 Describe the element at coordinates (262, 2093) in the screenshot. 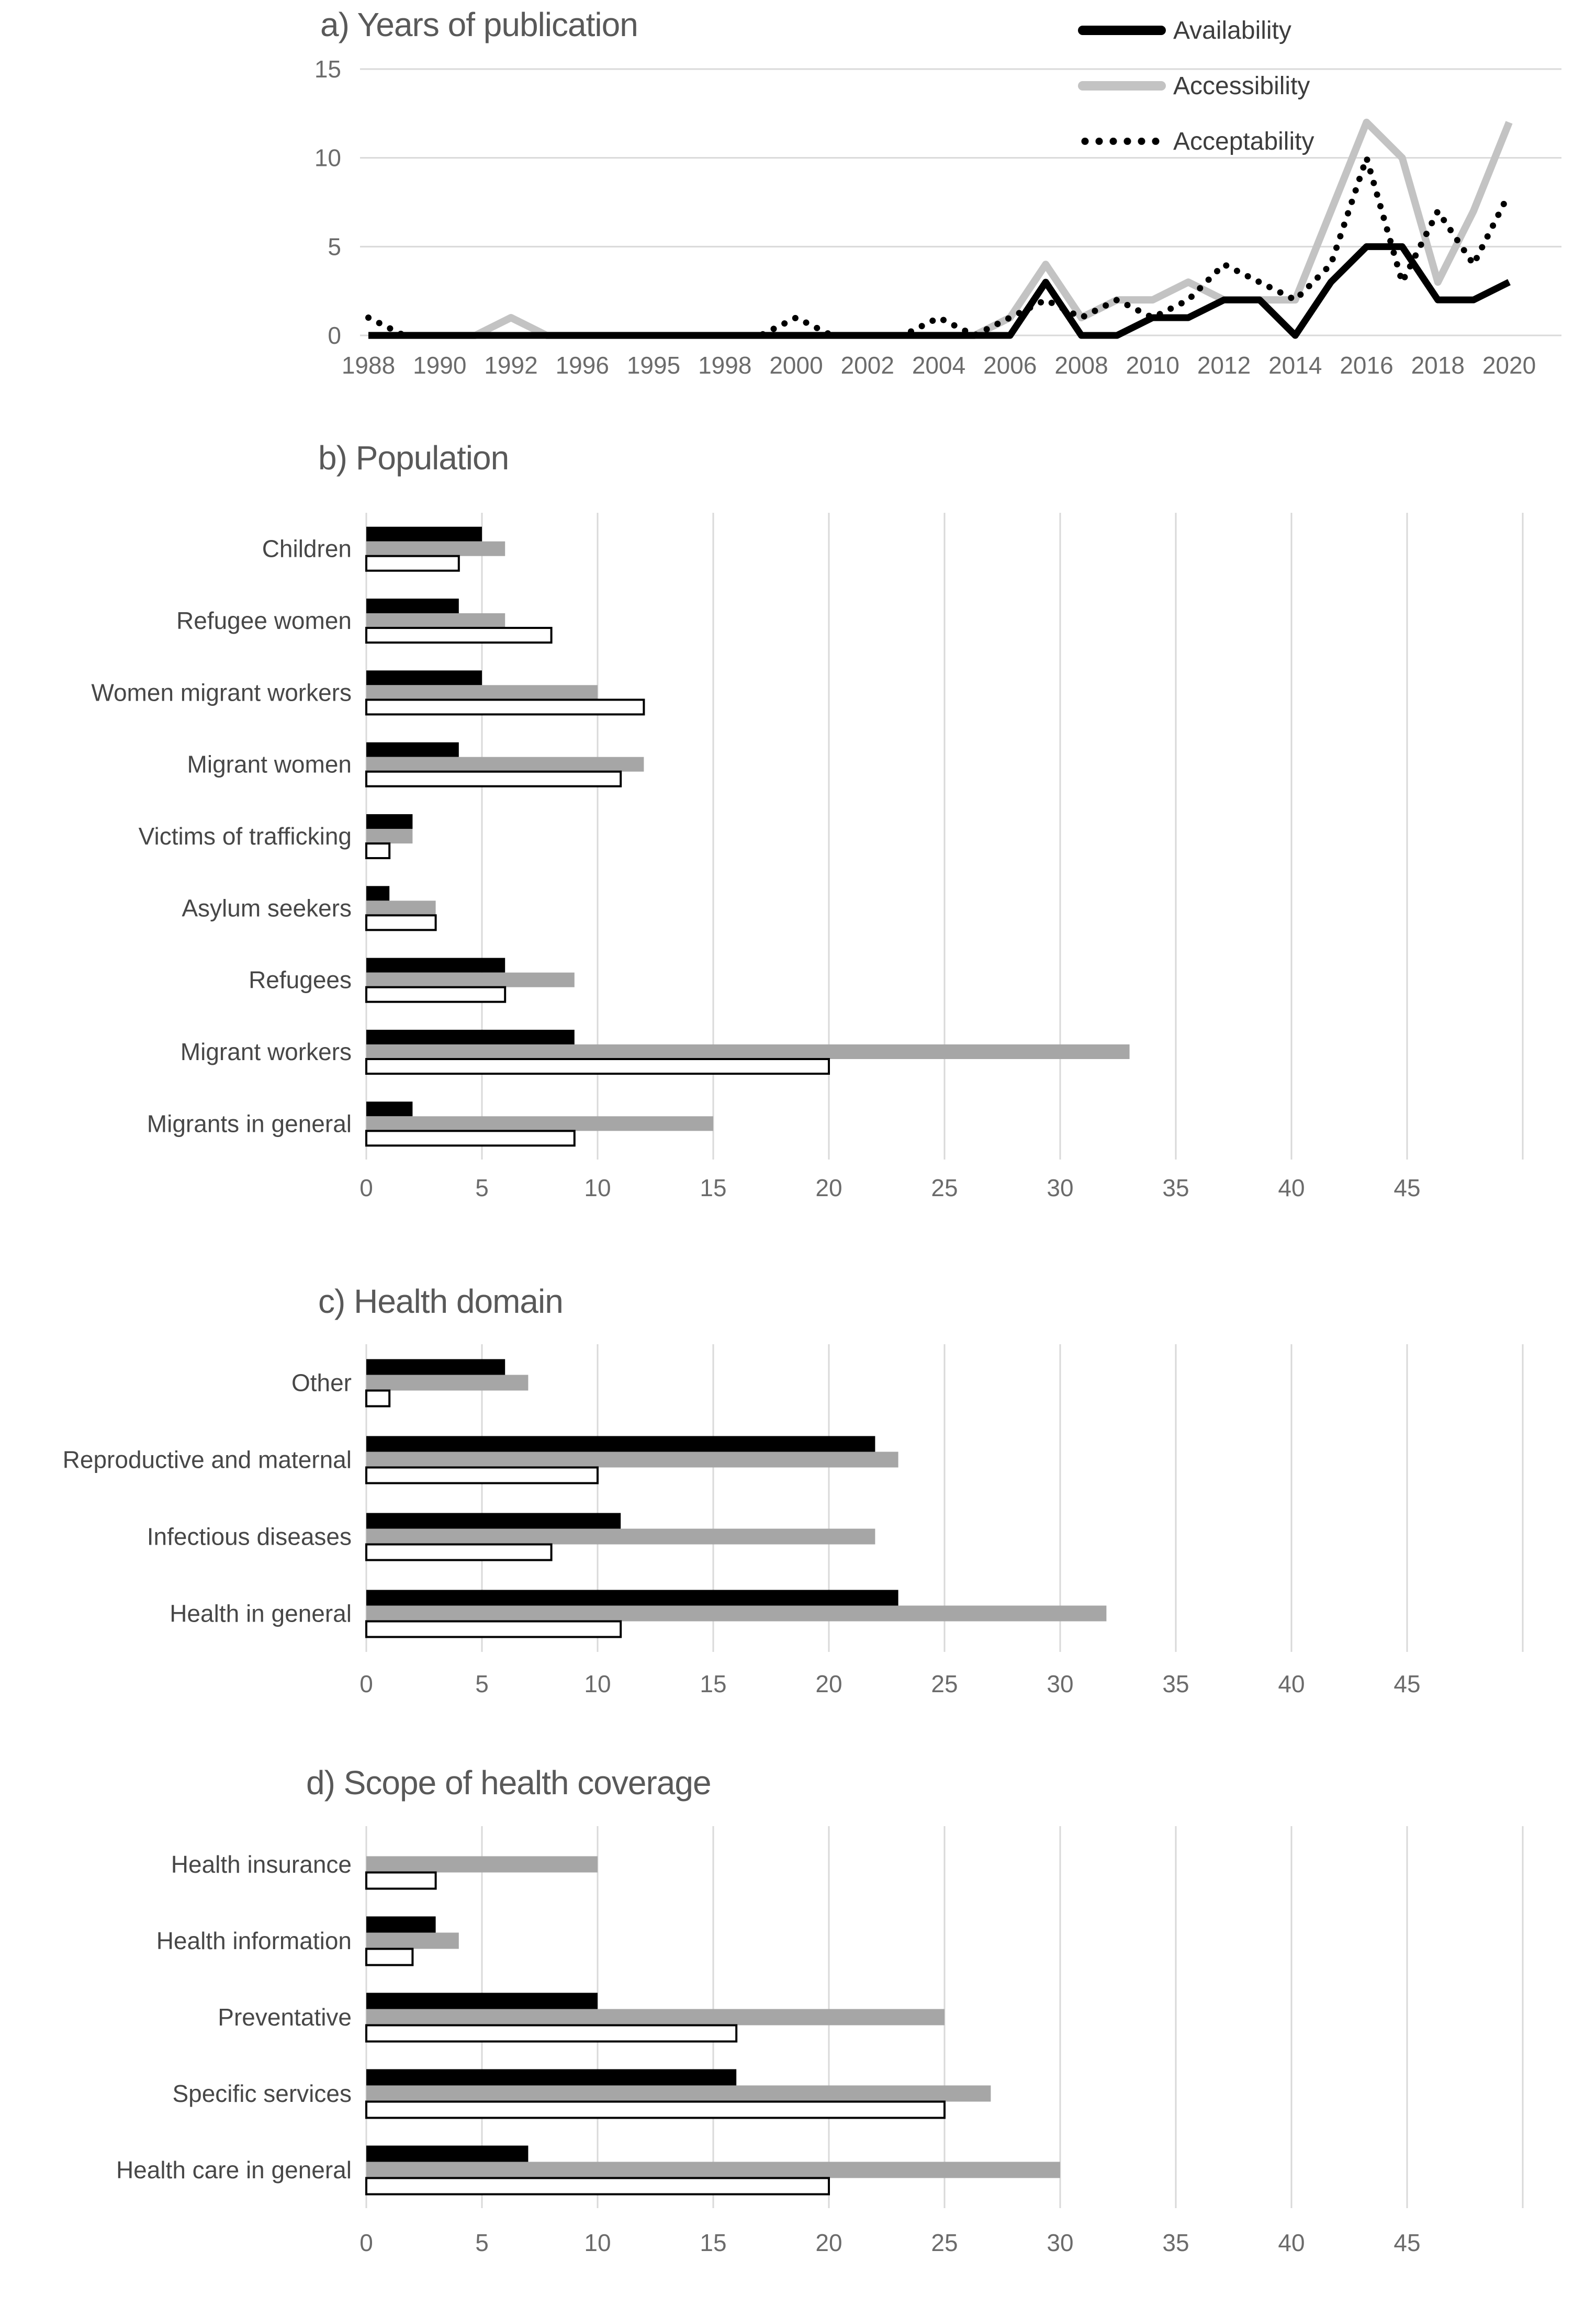

I see `category-label-specific-services: Specific services` at that location.